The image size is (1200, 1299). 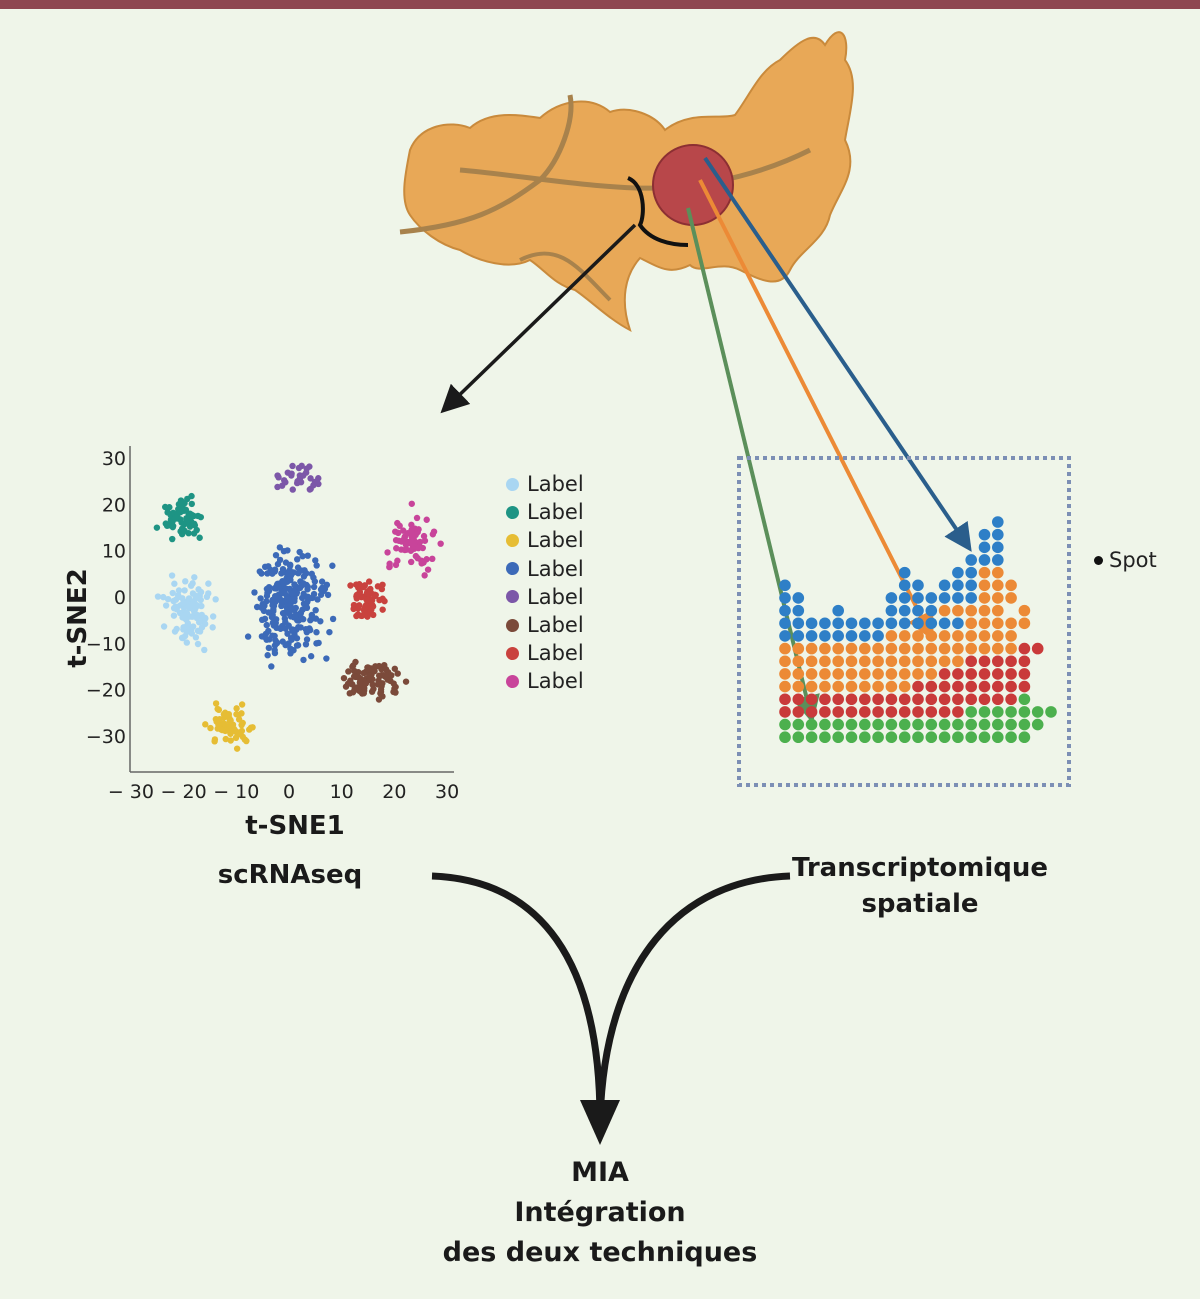 I want to click on spot-dot-icon, so click(x=1098, y=560).